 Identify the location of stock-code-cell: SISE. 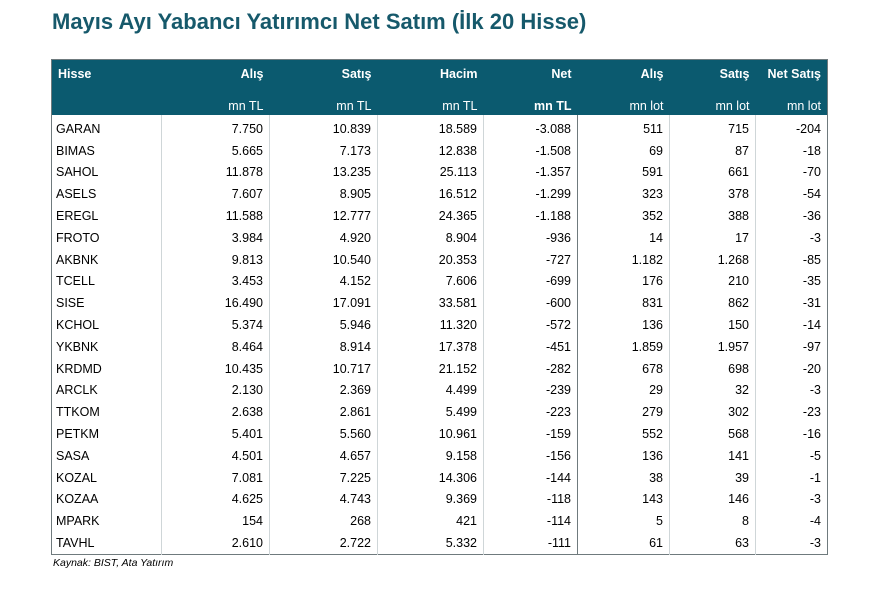
(106, 303).